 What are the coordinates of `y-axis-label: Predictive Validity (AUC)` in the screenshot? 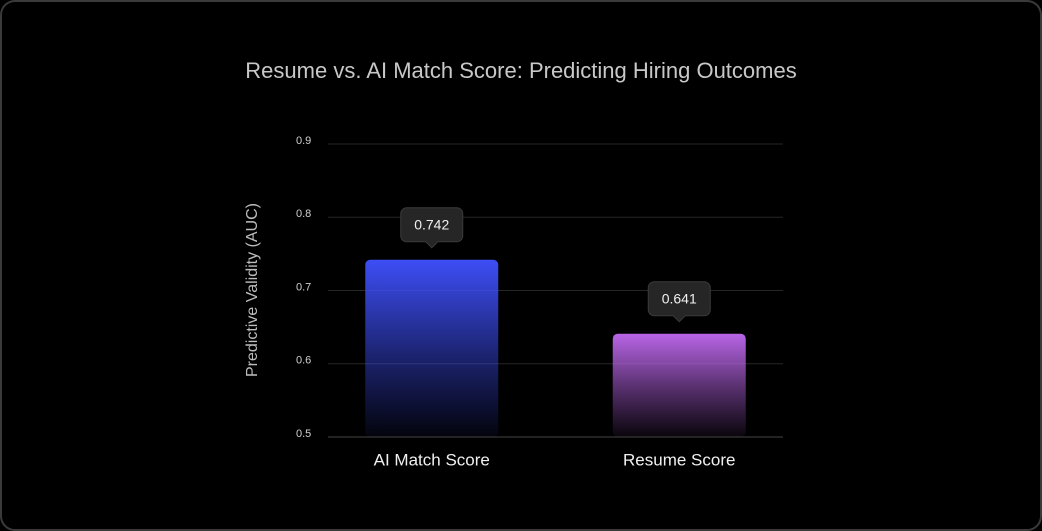 It's located at (252, 290).